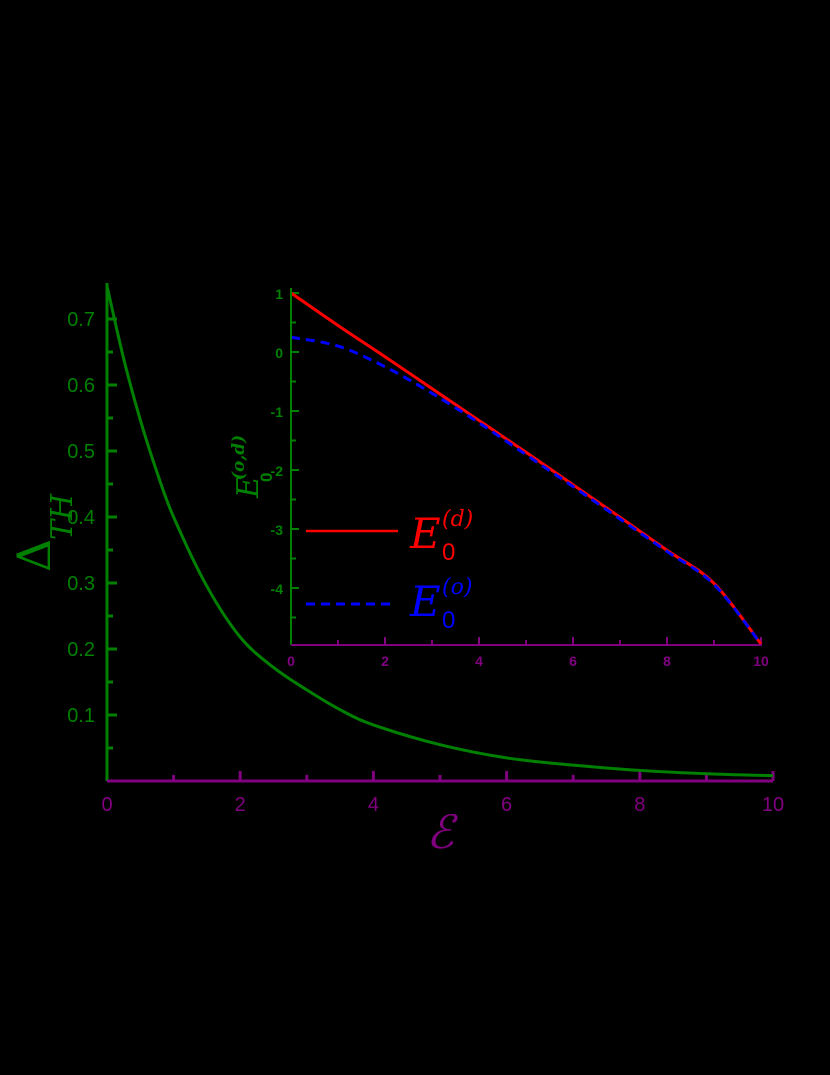 The image size is (830, 1075). I want to click on legend-item-e0-d: E (d) 0, so click(389, 536).